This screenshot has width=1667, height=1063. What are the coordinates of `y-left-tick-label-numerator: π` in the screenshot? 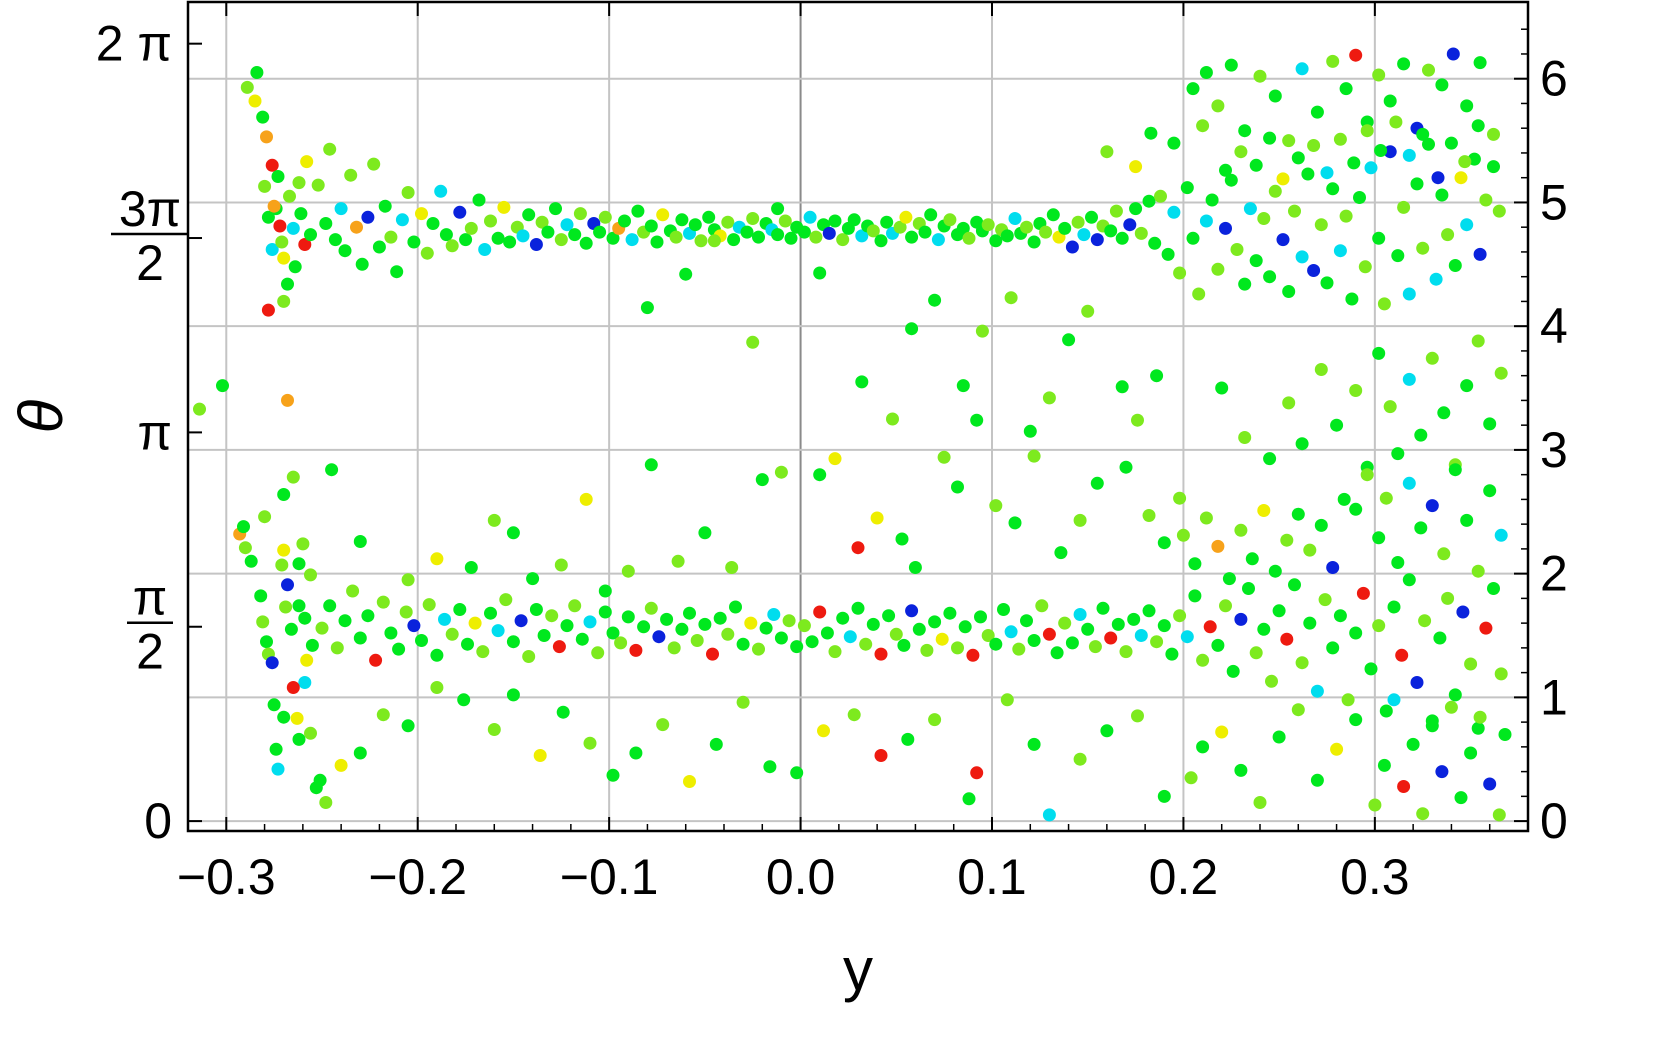 It's located at (150, 598).